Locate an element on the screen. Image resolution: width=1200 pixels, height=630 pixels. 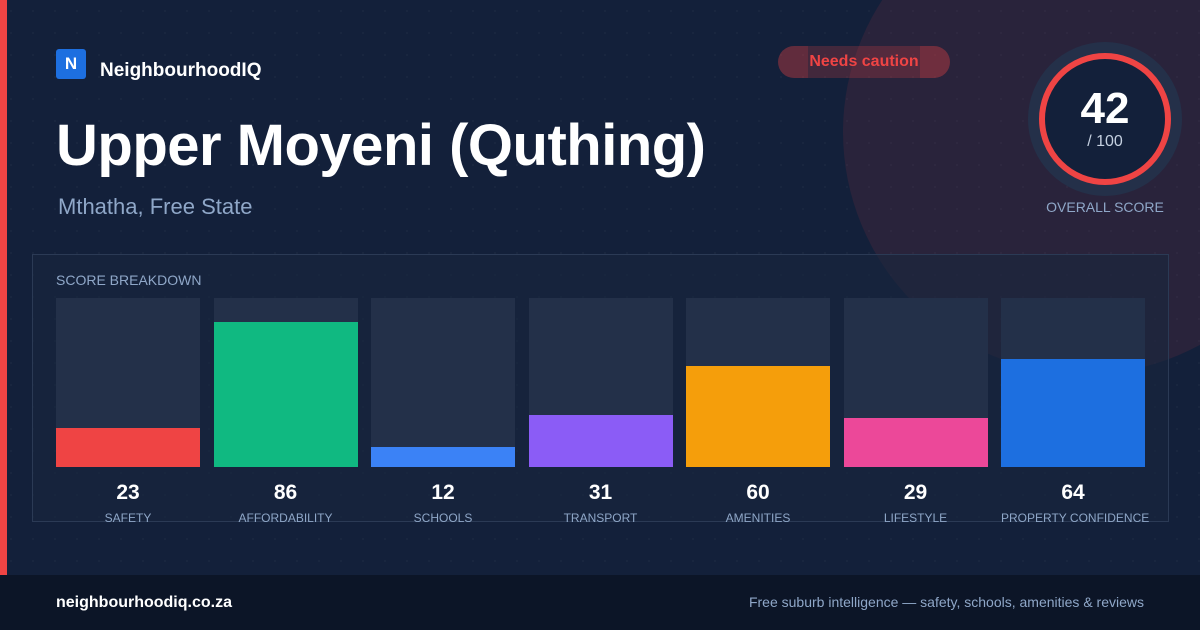
overall-score-ring: 42 / 100 is located at coordinates (1105, 119).